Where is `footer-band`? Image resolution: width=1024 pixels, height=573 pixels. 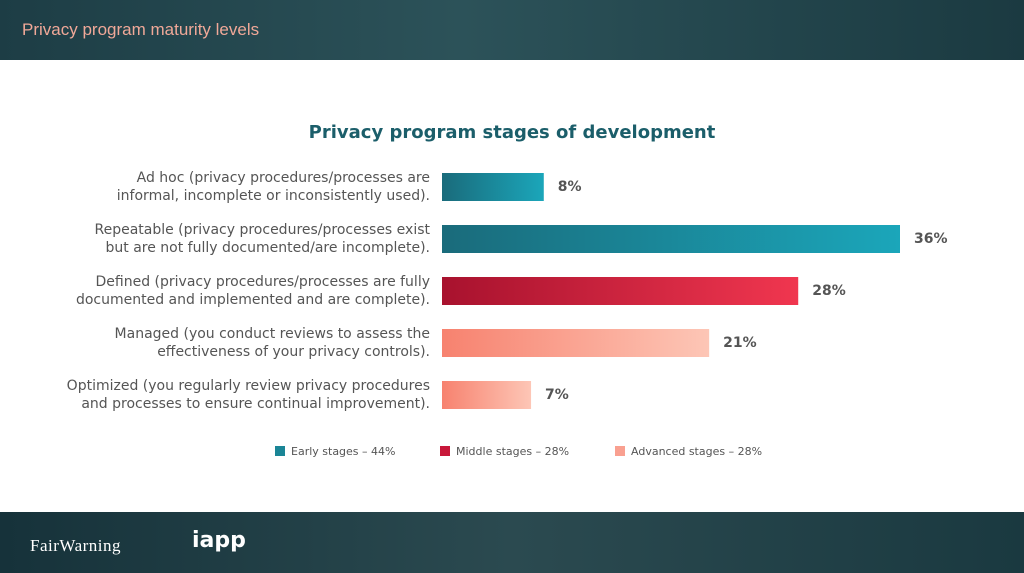 footer-band is located at coordinates (512, 542).